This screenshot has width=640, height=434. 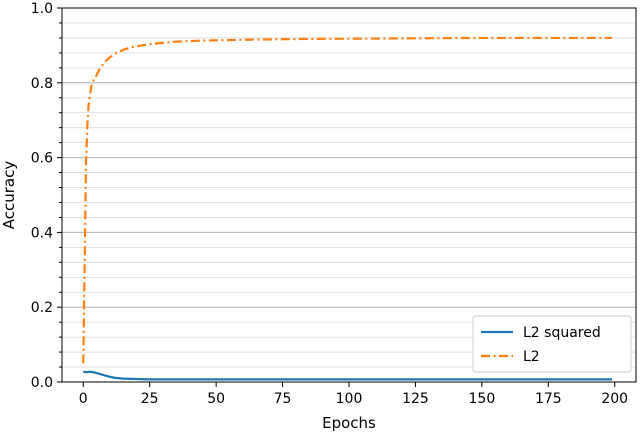 I want to click on y-tick-label: 1.0, so click(x=42, y=9).